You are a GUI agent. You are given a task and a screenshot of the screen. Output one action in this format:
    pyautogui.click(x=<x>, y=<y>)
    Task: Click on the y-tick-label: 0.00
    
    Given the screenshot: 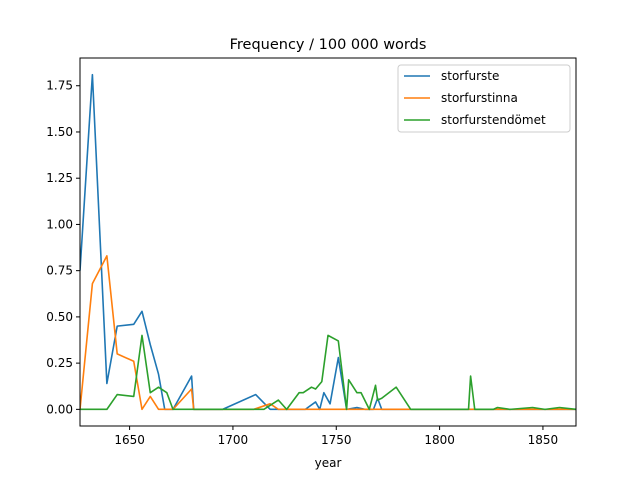 What is the action you would take?
    pyautogui.click(x=59, y=409)
    